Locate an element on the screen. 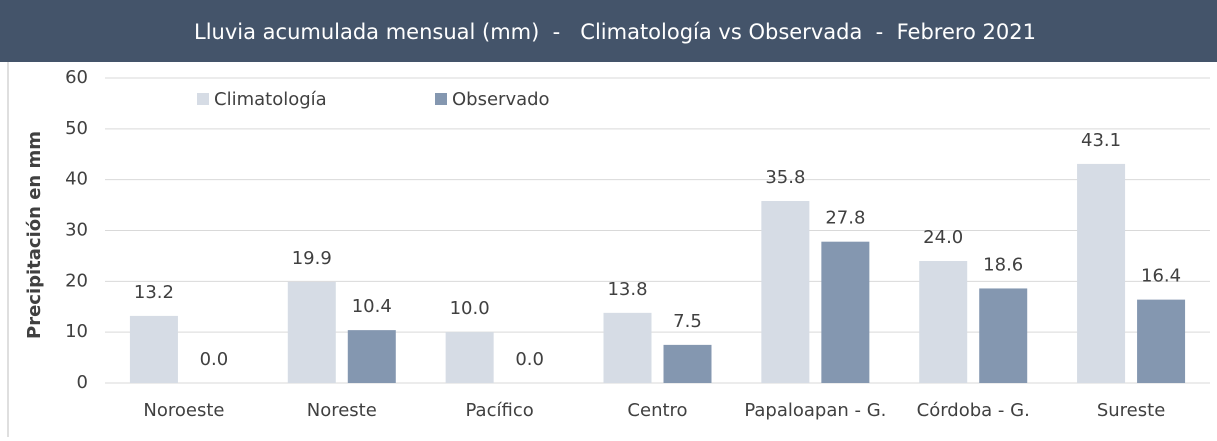 This screenshot has width=1217, height=441. x-tick-label: Noroeste is located at coordinates (183, 410).